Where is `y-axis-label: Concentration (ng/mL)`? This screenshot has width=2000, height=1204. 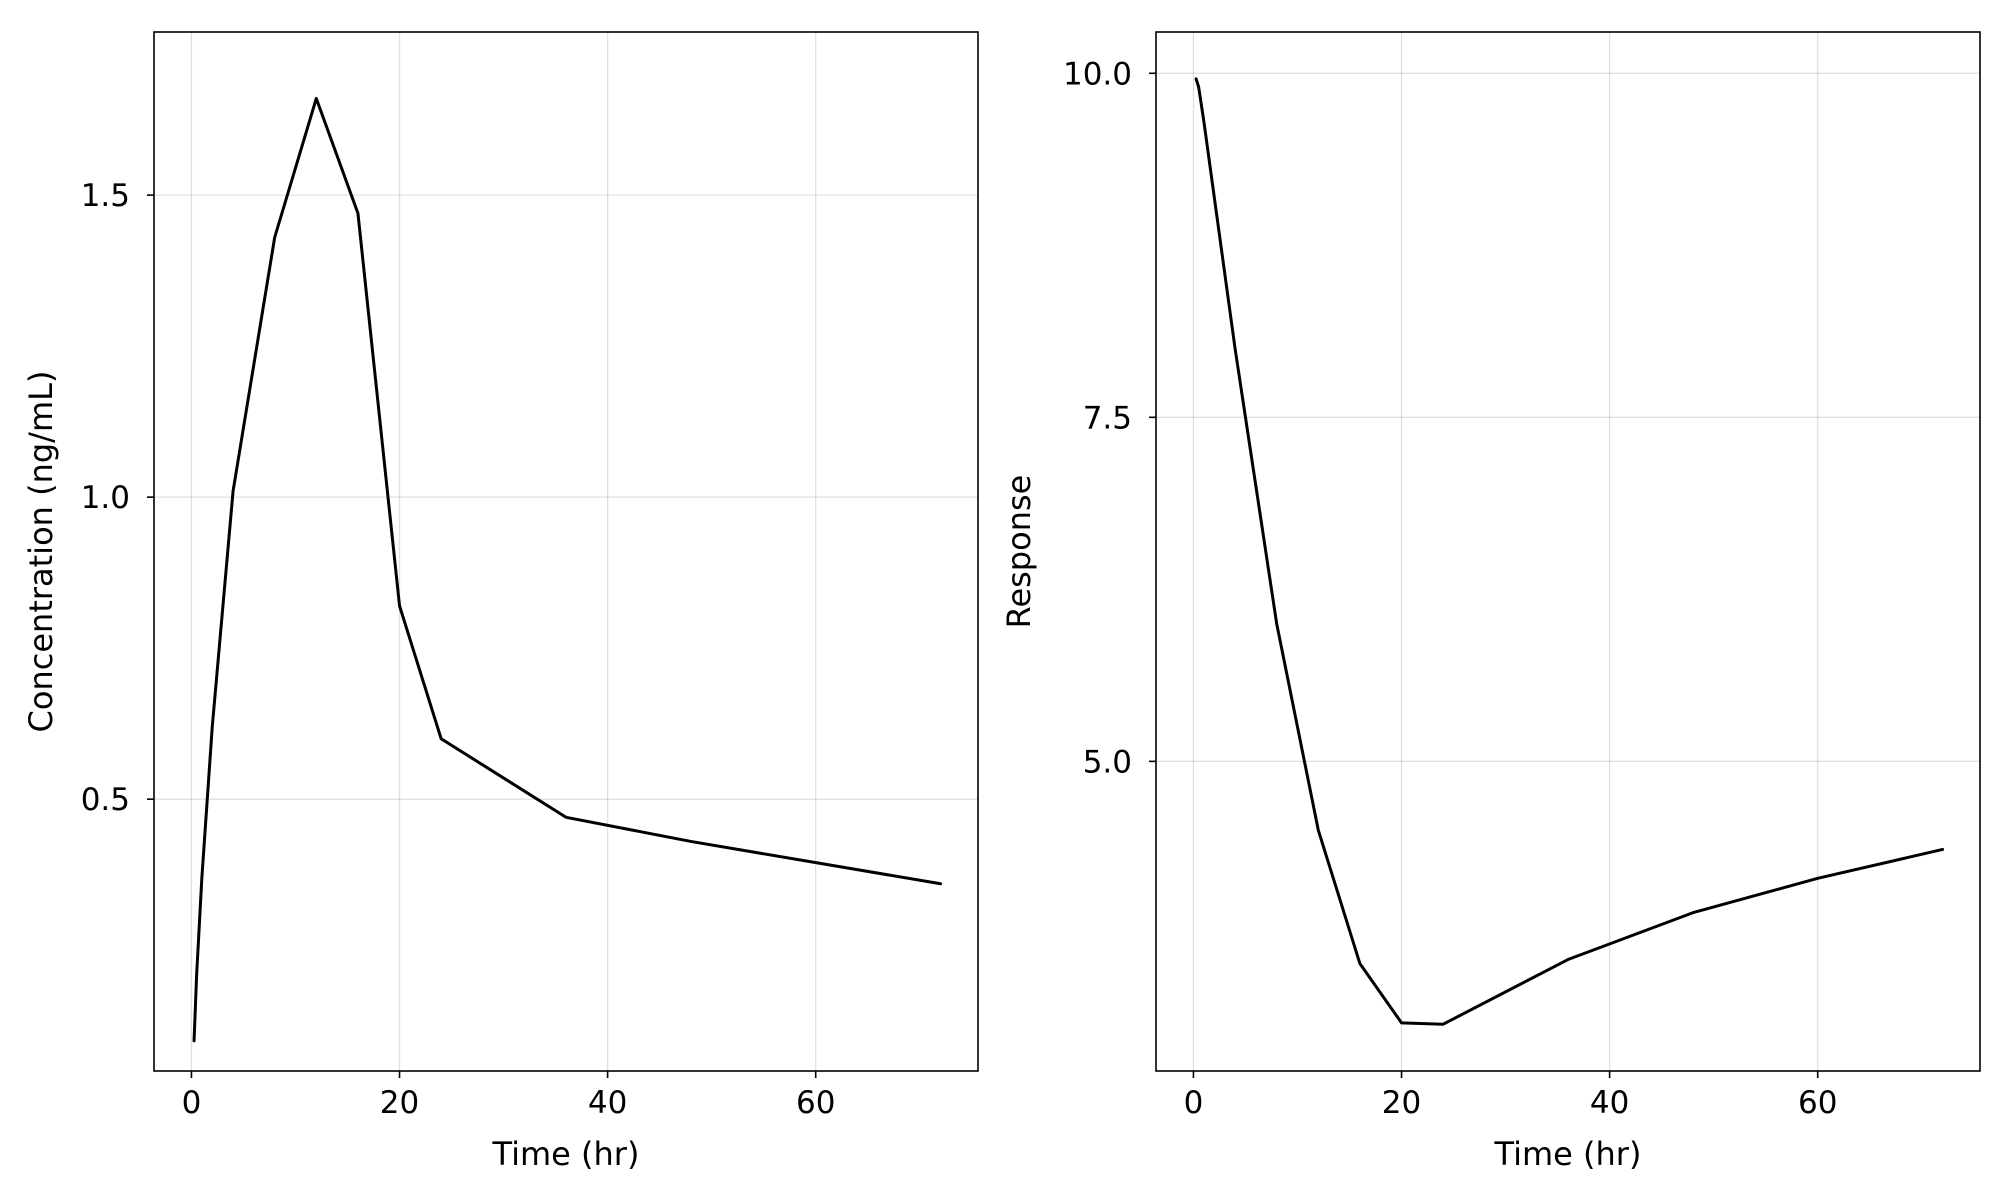 y-axis-label: Concentration (ng/mL) is located at coordinates (41, 552).